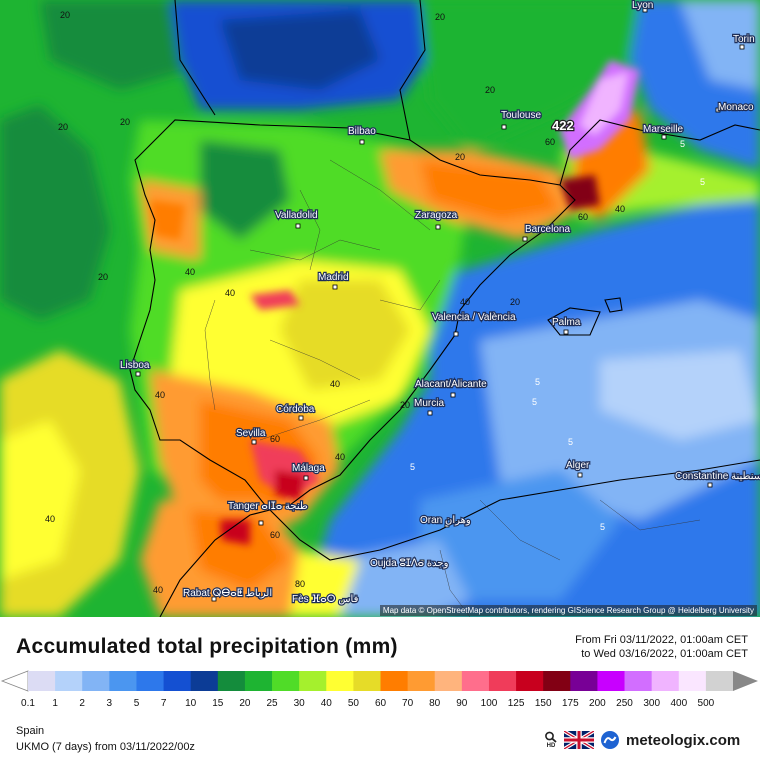 The image size is (760, 760). I want to click on city-alicante: Alacant/Alicante, so click(451, 384).